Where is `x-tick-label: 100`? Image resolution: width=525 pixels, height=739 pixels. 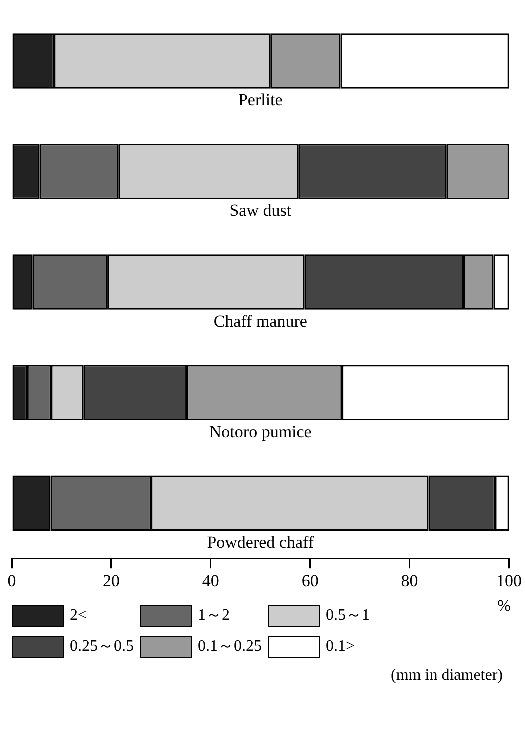
x-tick-label: 100 is located at coordinates (509, 580).